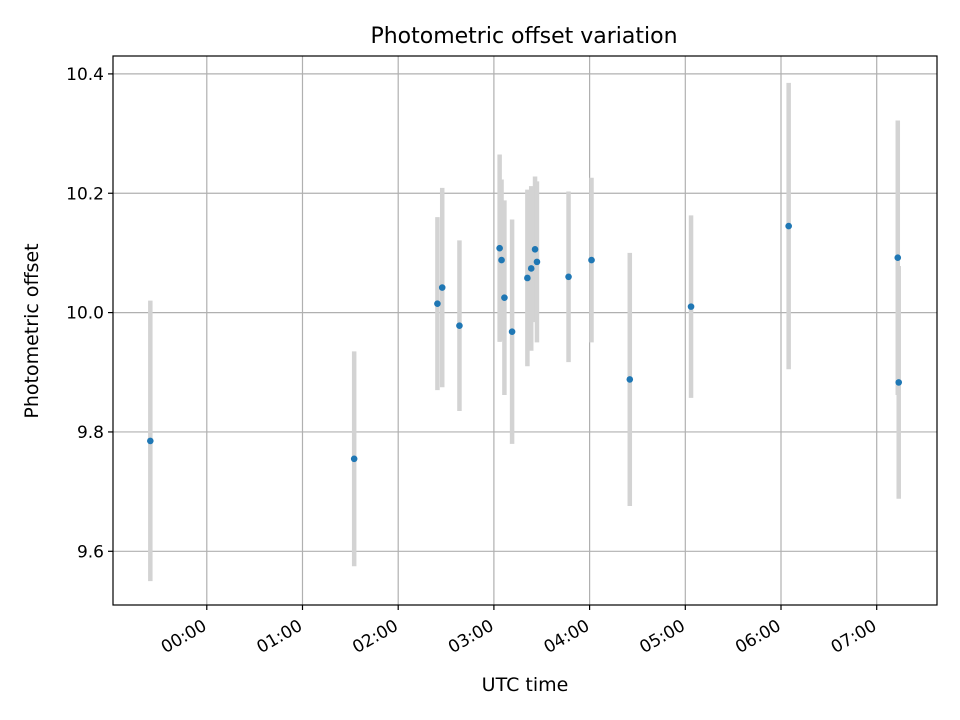  Describe the element at coordinates (85, 194) in the screenshot. I see `y-tick-label: 10.2` at that location.